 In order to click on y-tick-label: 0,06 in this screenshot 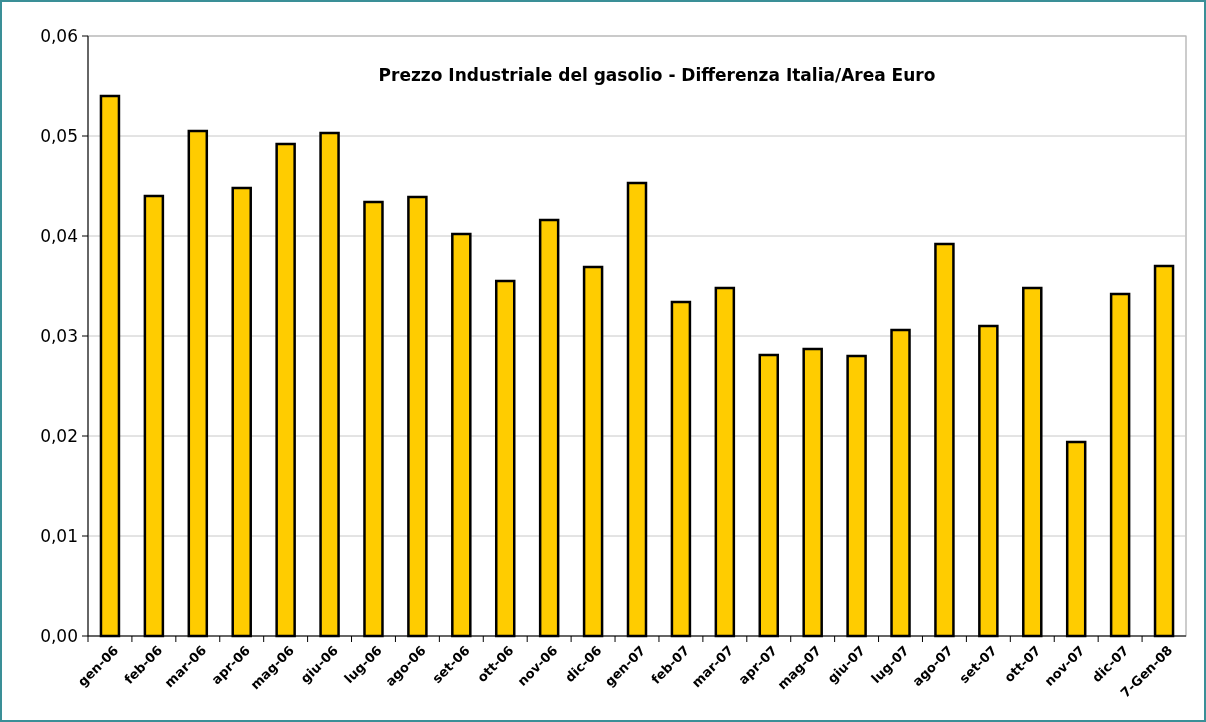, I will do `click(59, 35)`.